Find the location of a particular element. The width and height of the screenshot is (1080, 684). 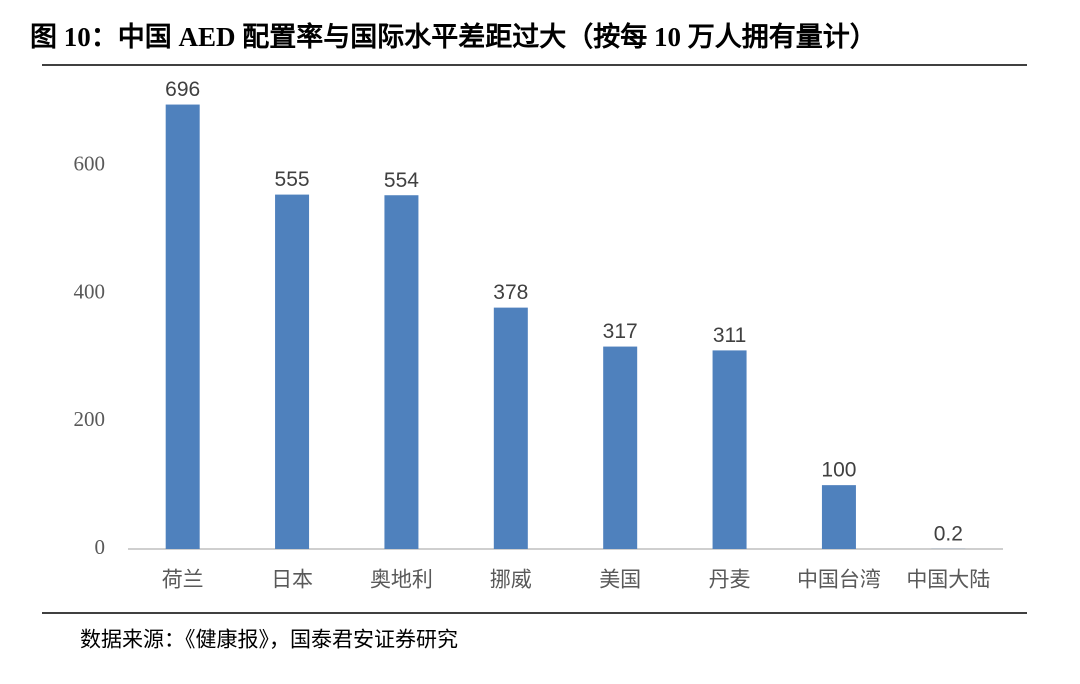

data-label: 378 is located at coordinates (510, 292).